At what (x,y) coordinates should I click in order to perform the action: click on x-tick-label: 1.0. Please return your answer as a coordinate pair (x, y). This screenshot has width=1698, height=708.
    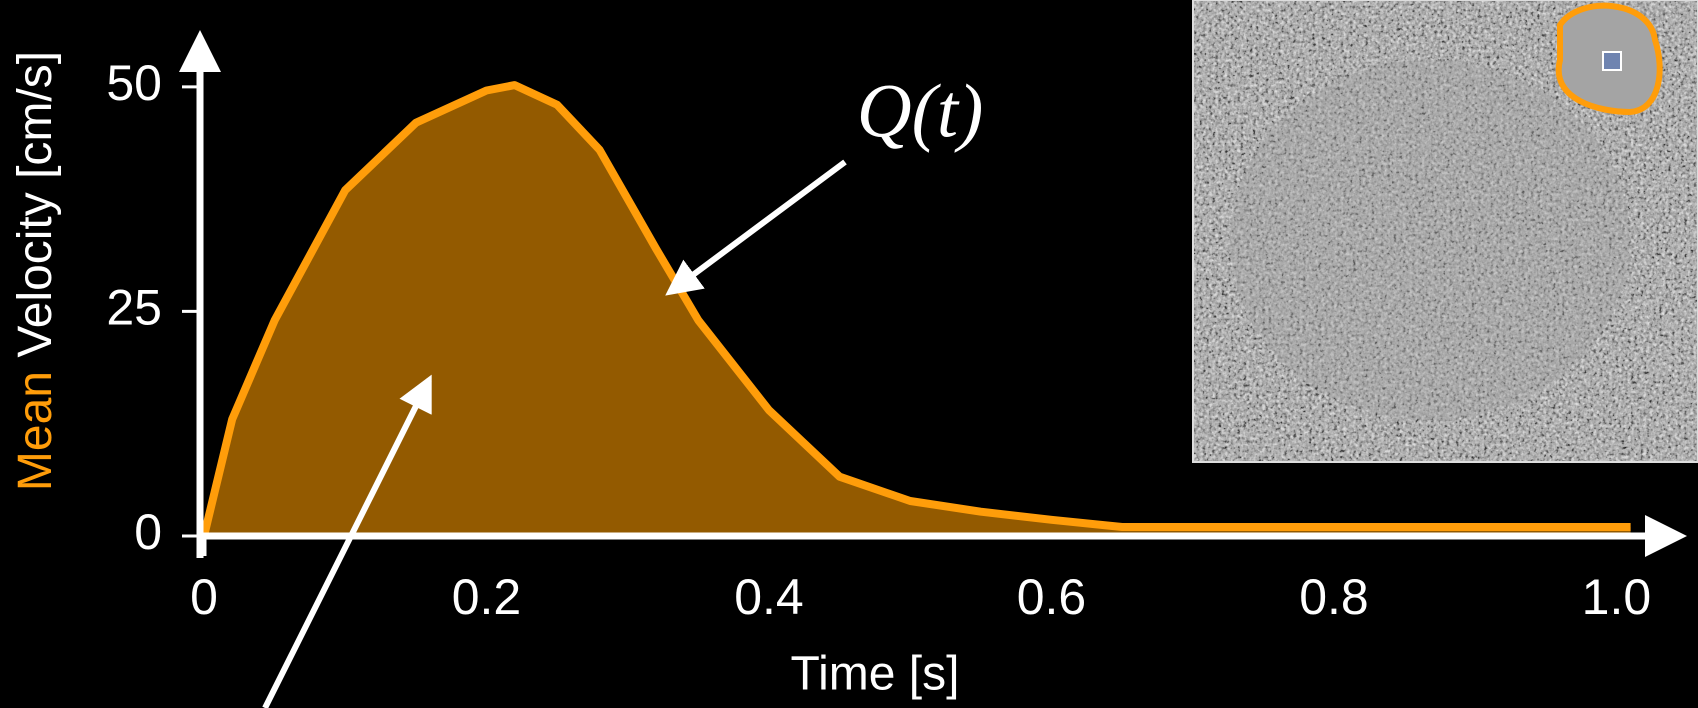
    Looking at the image, I should click on (1617, 597).